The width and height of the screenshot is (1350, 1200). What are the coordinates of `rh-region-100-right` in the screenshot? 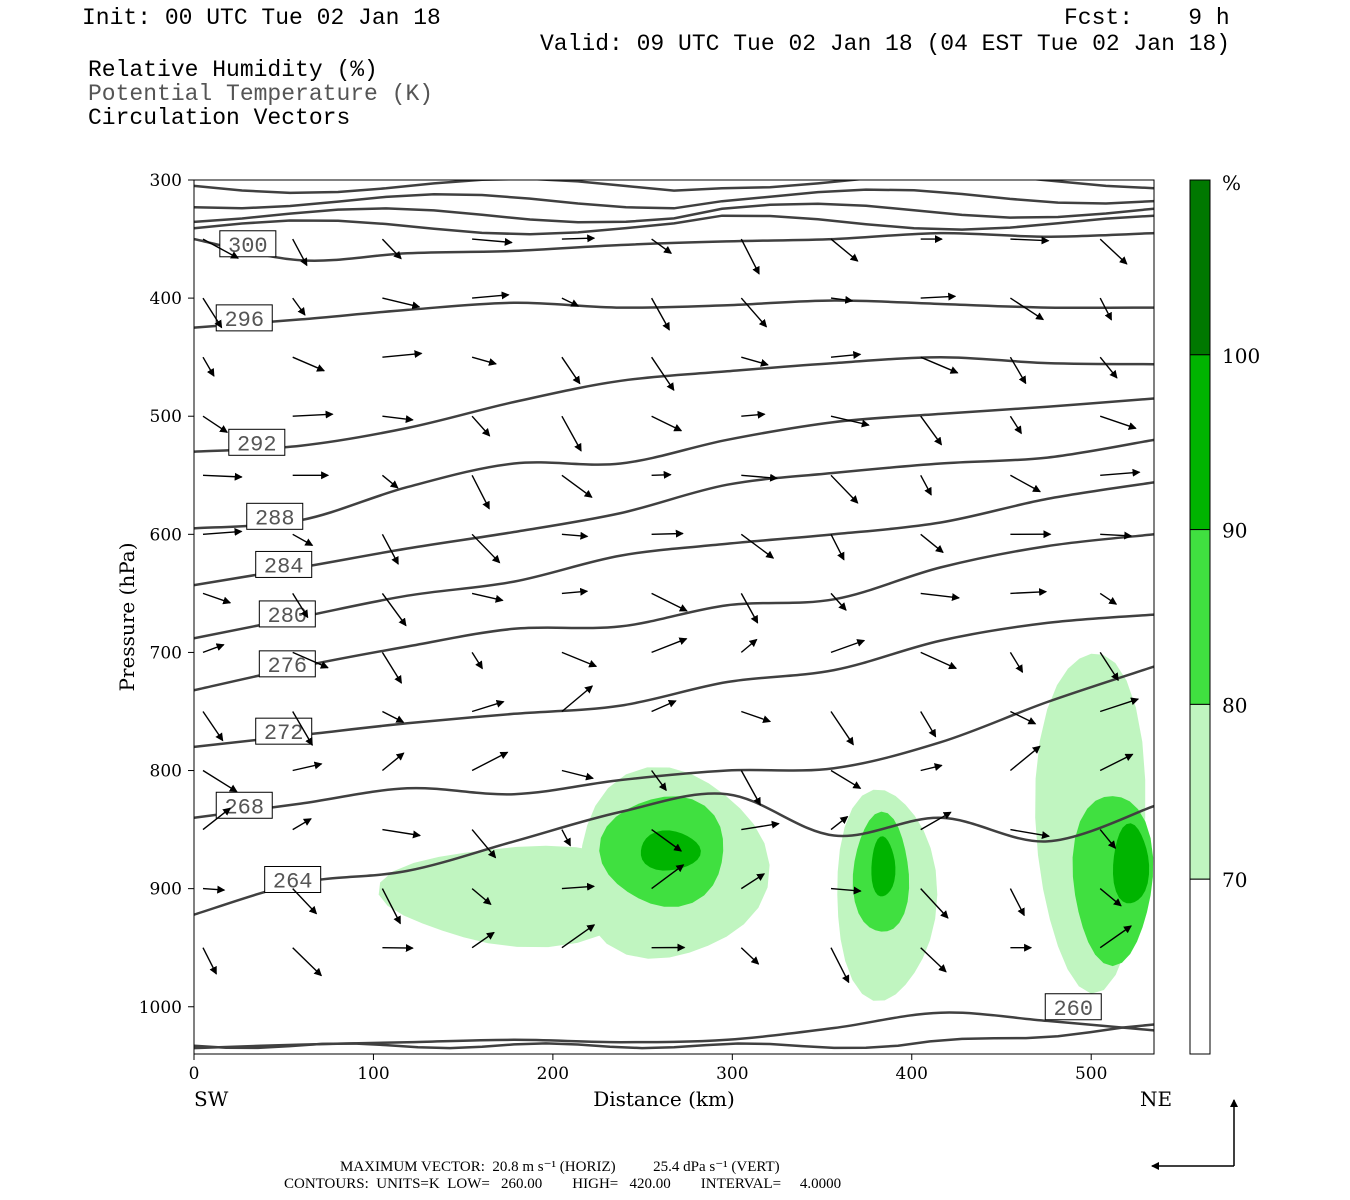 It's located at (1131, 863).